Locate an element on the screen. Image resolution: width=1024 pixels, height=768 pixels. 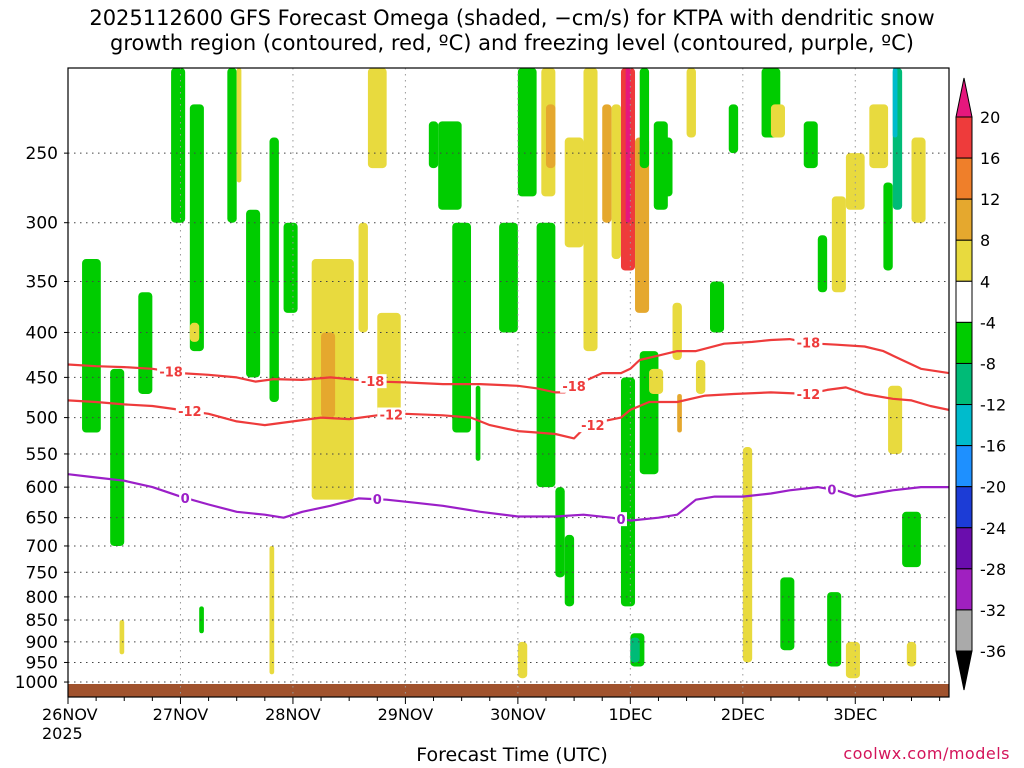
ground-surface is located at coordinates (508, 690).